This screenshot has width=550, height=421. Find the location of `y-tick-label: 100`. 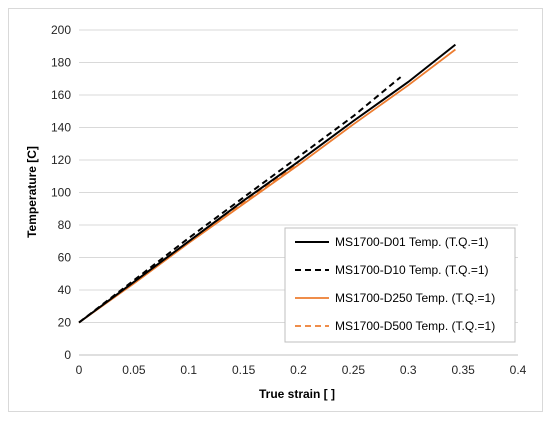

y-tick-label: 100 is located at coordinates (61, 193).